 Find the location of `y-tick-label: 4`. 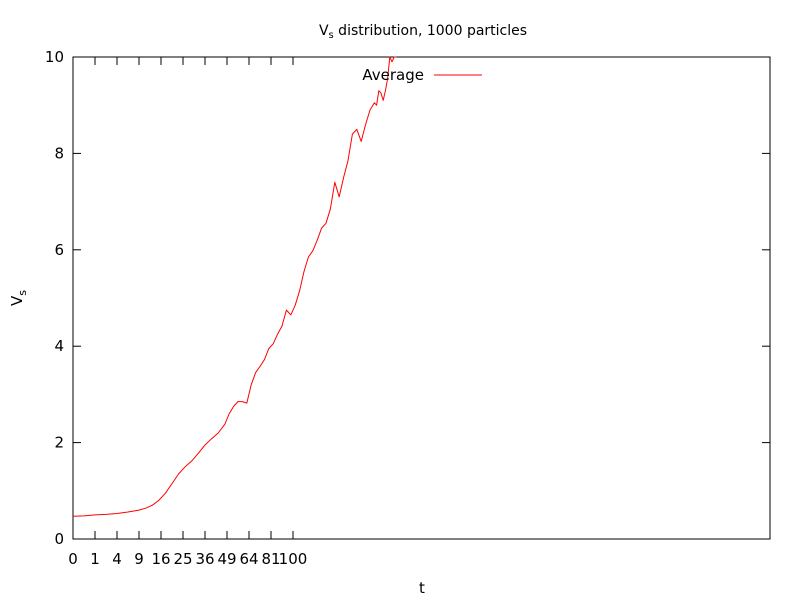

y-tick-label: 4 is located at coordinates (59, 346).